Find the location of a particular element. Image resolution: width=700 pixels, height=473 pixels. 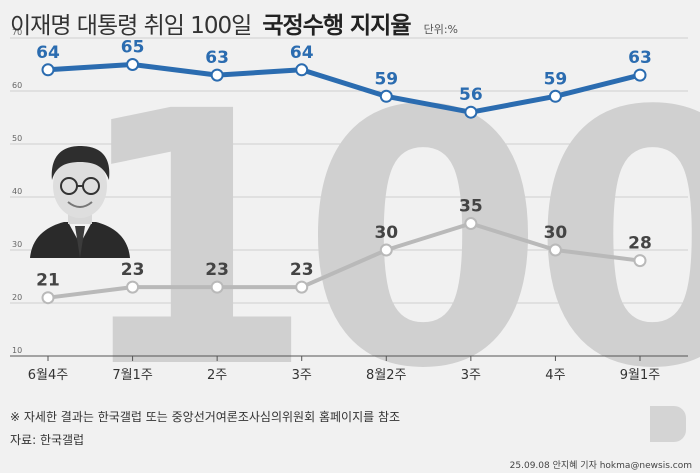

chart-title: 이재명 대통령 취임 100일 국정수행 지지율 단위:% is located at coordinates (234, 23).